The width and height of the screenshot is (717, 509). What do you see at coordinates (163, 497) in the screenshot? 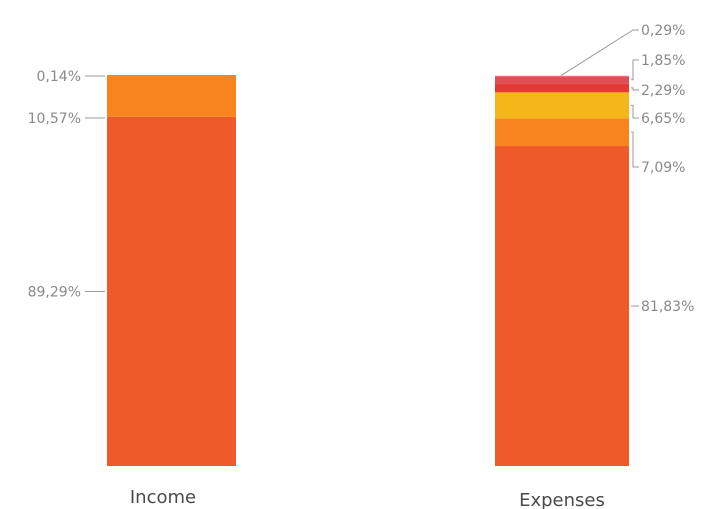
I see `category-label-income: Income` at bounding box center [163, 497].